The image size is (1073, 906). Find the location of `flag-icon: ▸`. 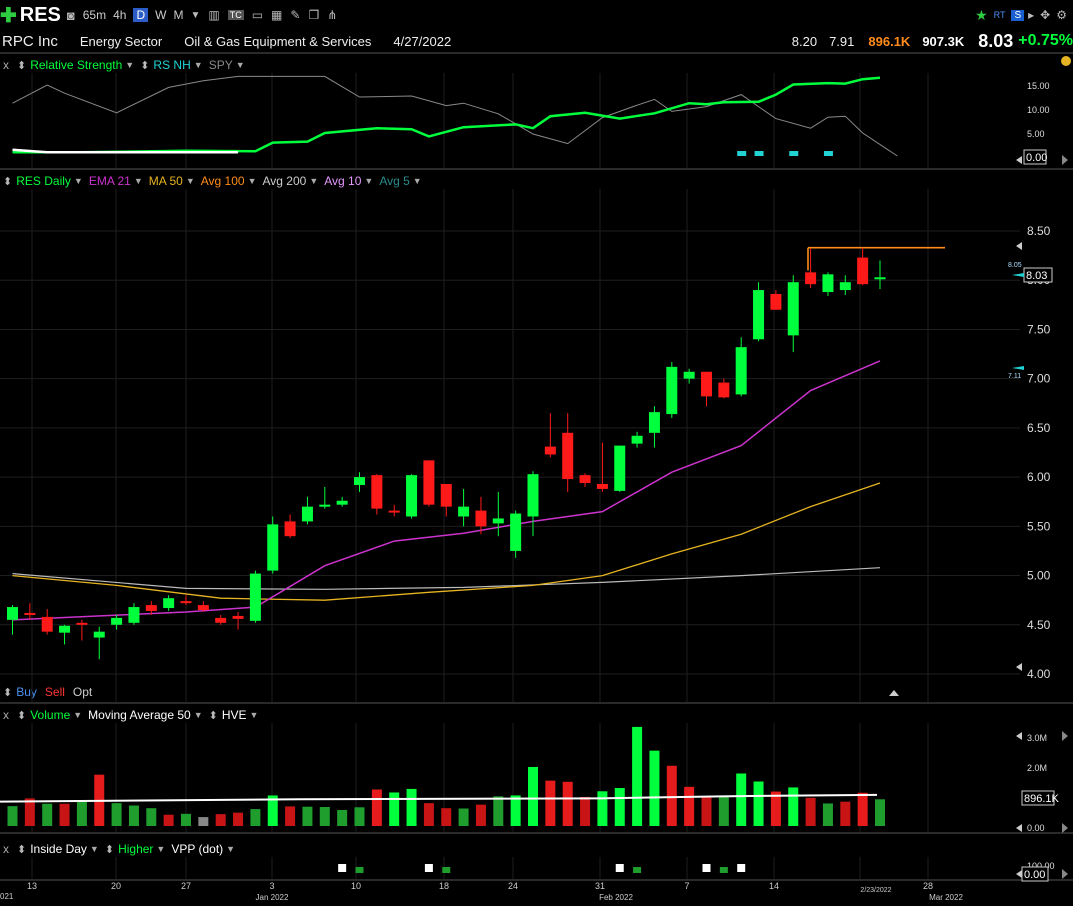

flag-icon: ▸ is located at coordinates (1031, 15).